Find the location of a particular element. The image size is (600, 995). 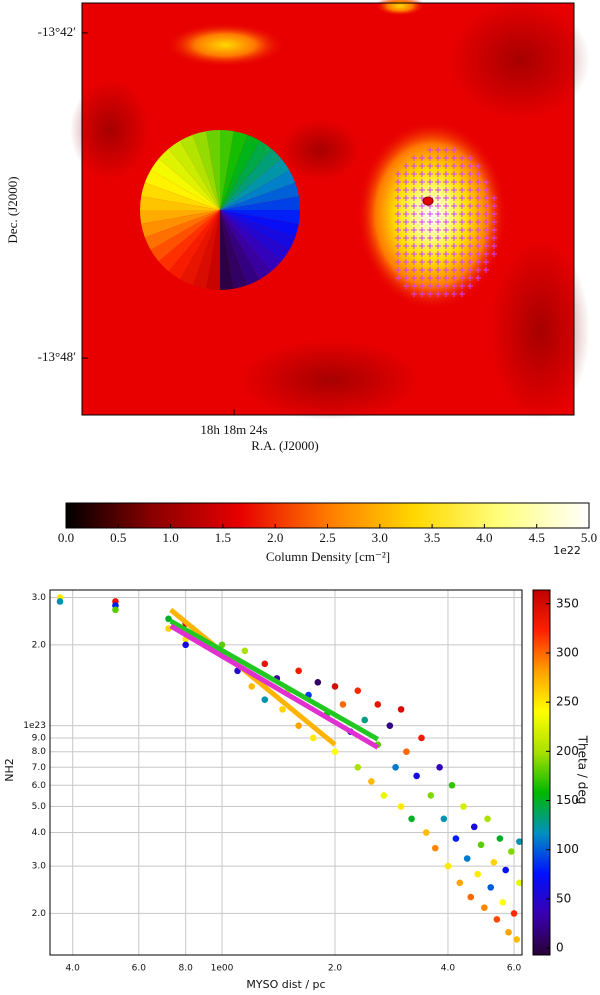

x-tick-label: 1e00 is located at coordinates (222, 969).